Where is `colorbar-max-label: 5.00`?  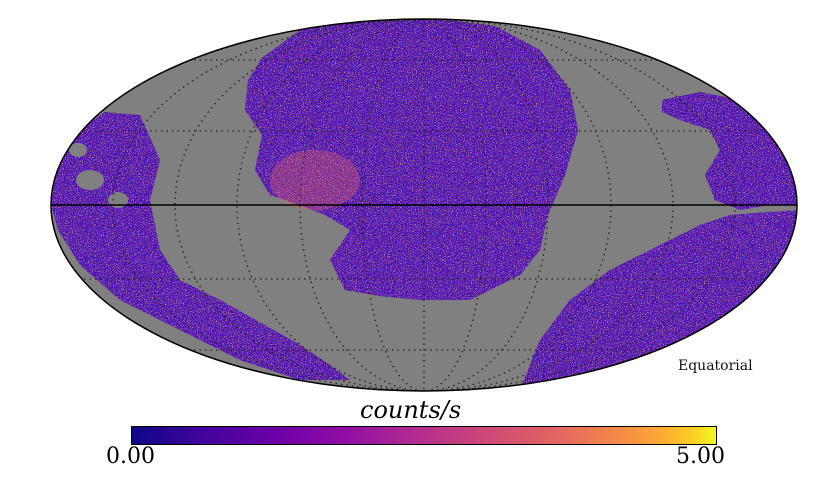
colorbar-max-label: 5.00 is located at coordinates (700, 456).